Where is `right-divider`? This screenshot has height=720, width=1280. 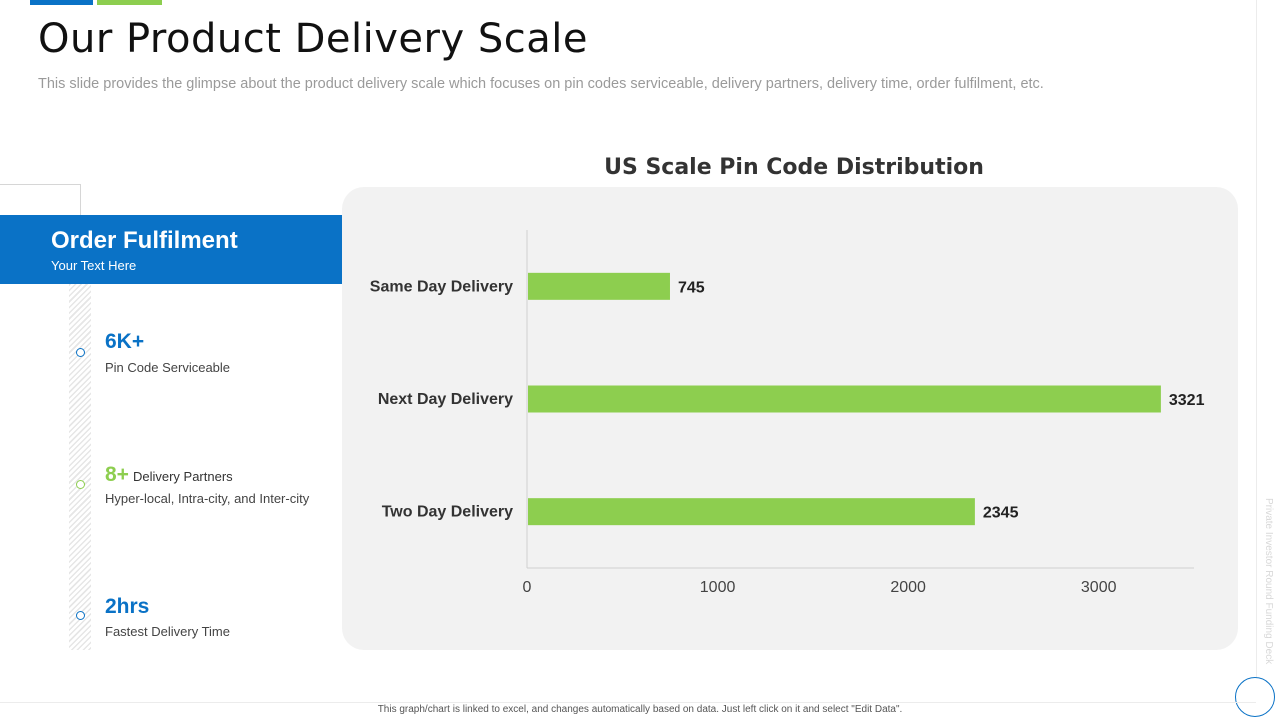
right-divider is located at coordinates (1256, 340).